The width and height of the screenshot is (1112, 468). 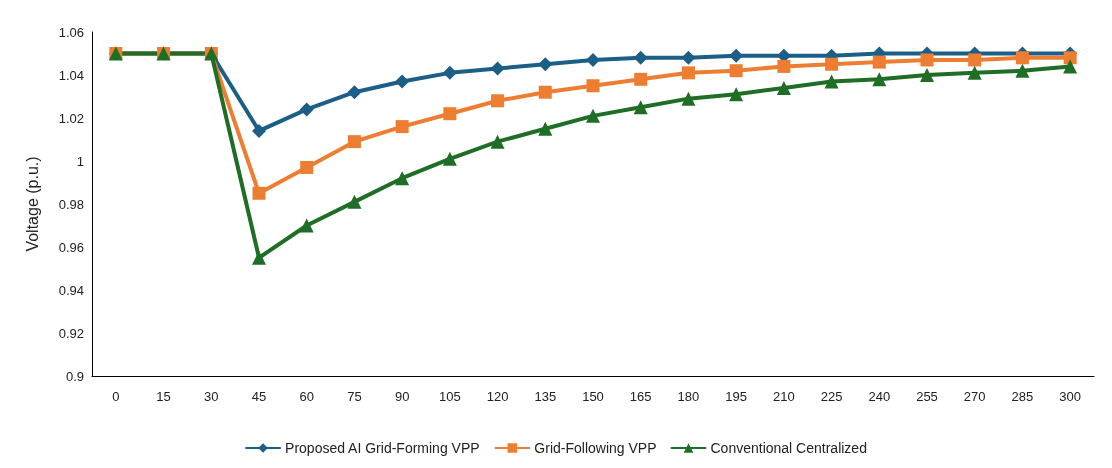 I want to click on y-tick-label: 1.04, so click(x=71, y=75).